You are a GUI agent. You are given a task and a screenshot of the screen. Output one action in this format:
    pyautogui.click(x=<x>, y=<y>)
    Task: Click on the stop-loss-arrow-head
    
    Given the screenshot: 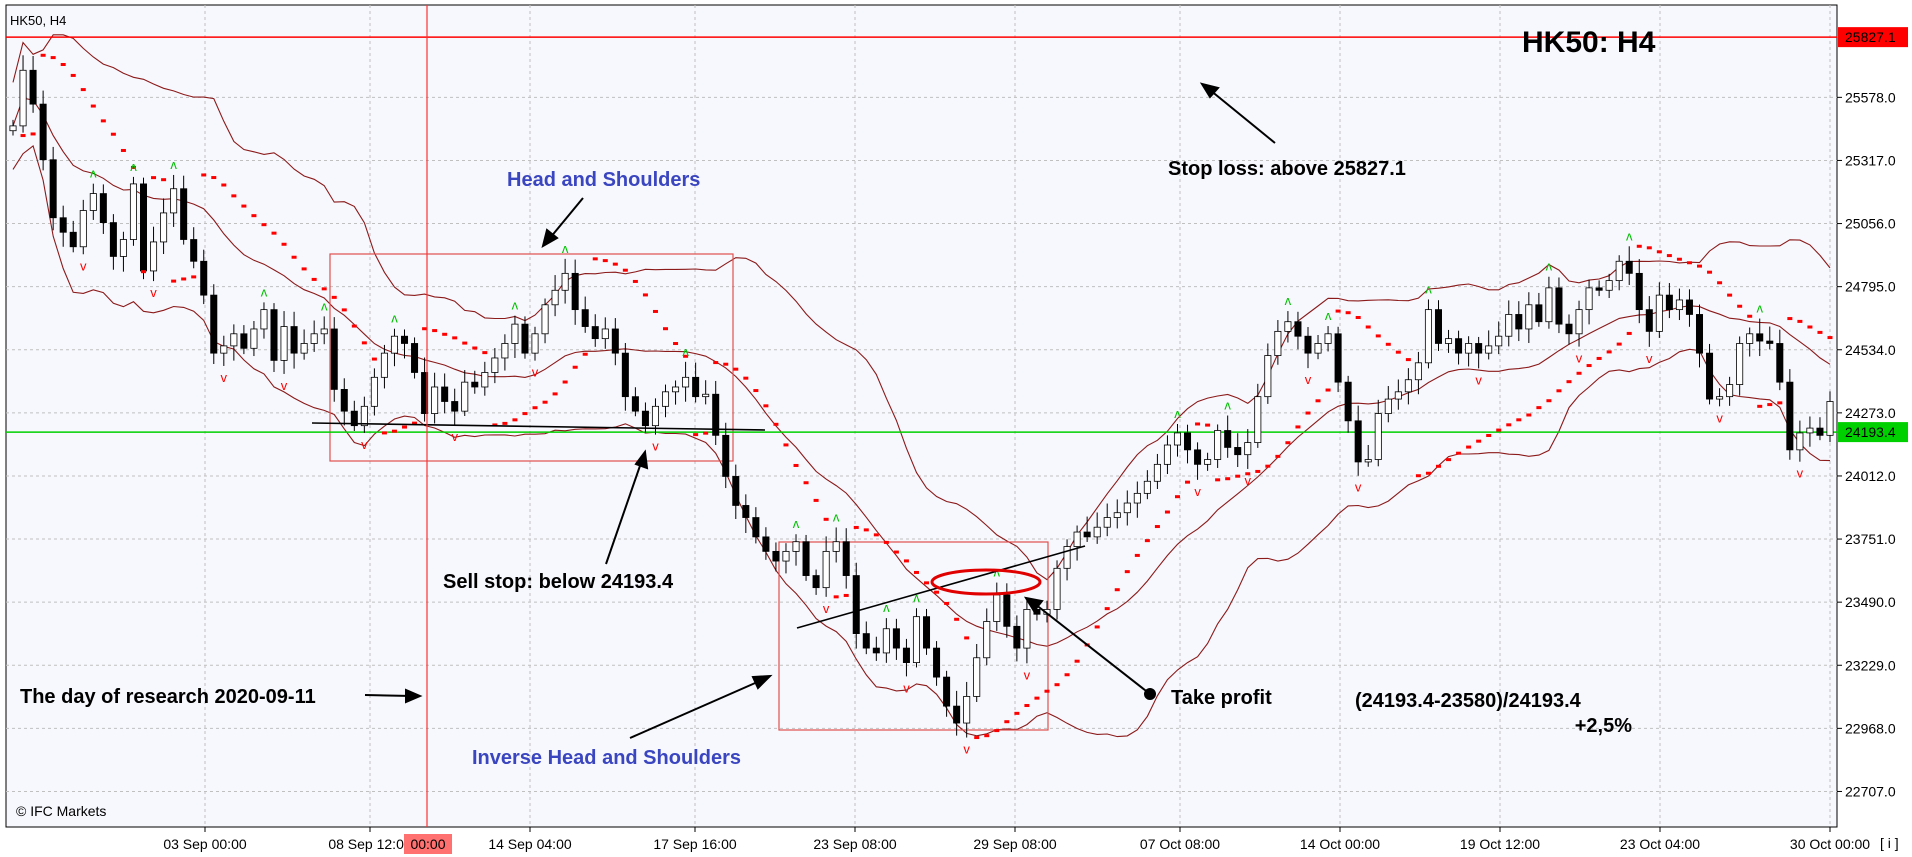 What is the action you would take?
    pyautogui.click(x=1209, y=90)
    